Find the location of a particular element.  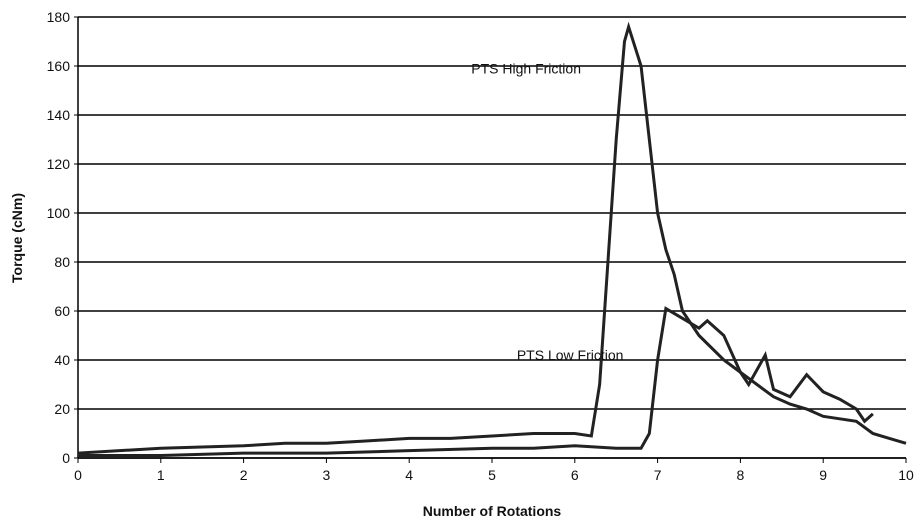

x-tick-label: 2 is located at coordinates (244, 475).